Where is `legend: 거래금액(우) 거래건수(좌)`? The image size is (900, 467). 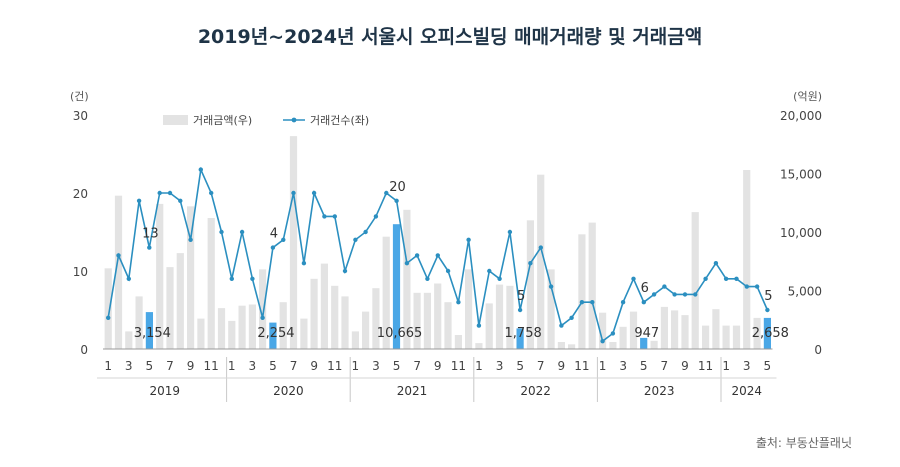 legend: 거래금액(우) 거래건수(좌) is located at coordinates (266, 120).